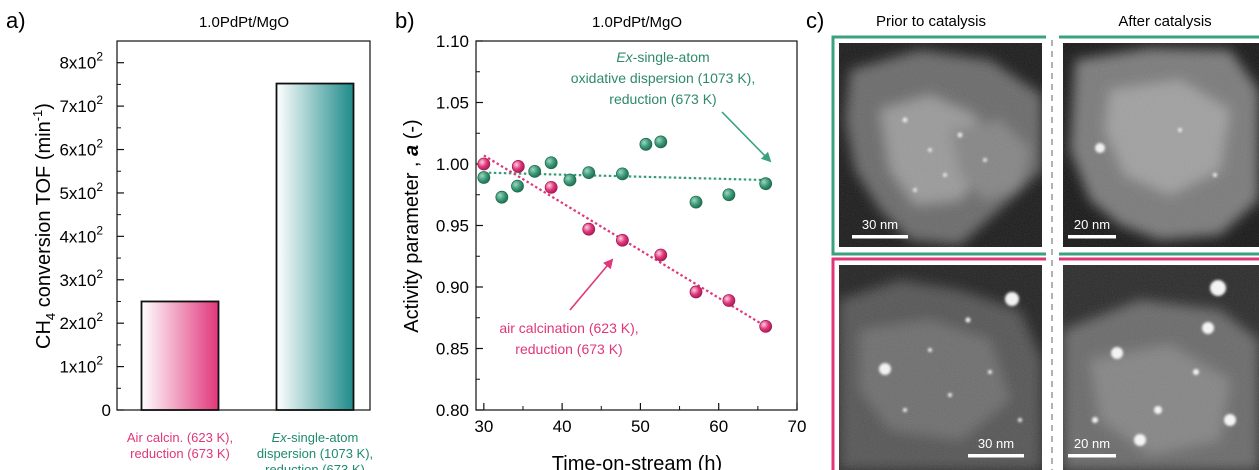 The width and height of the screenshot is (1259, 470). Describe the element at coordinates (931, 21) in the screenshot. I see `column-header-prior: Prior to catalysis` at that location.